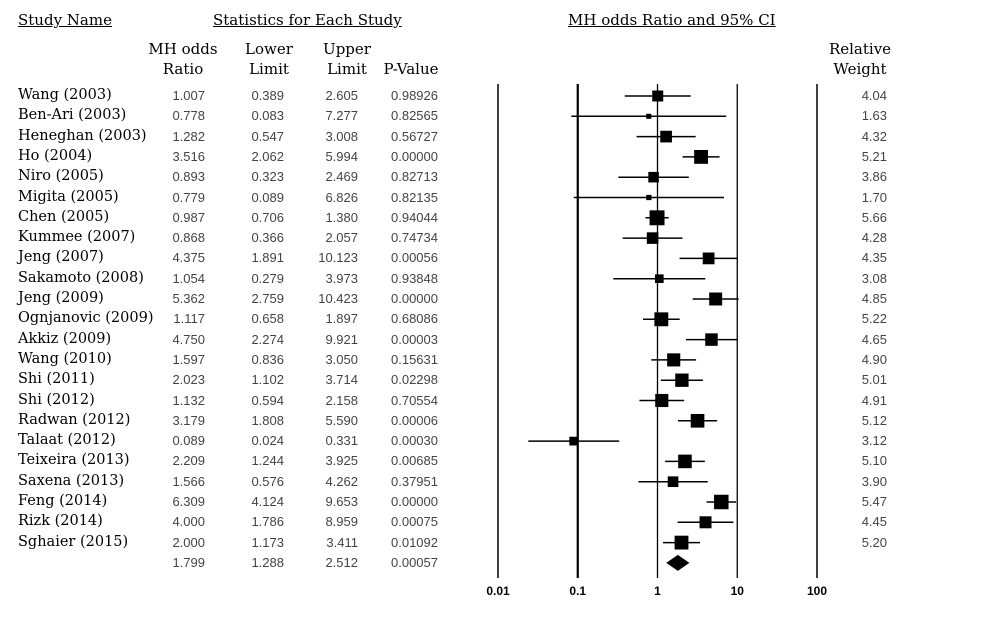 Image resolution: width=1000 pixels, height=640 pixels. I want to click on cell-upper: 8.959, so click(341, 522).